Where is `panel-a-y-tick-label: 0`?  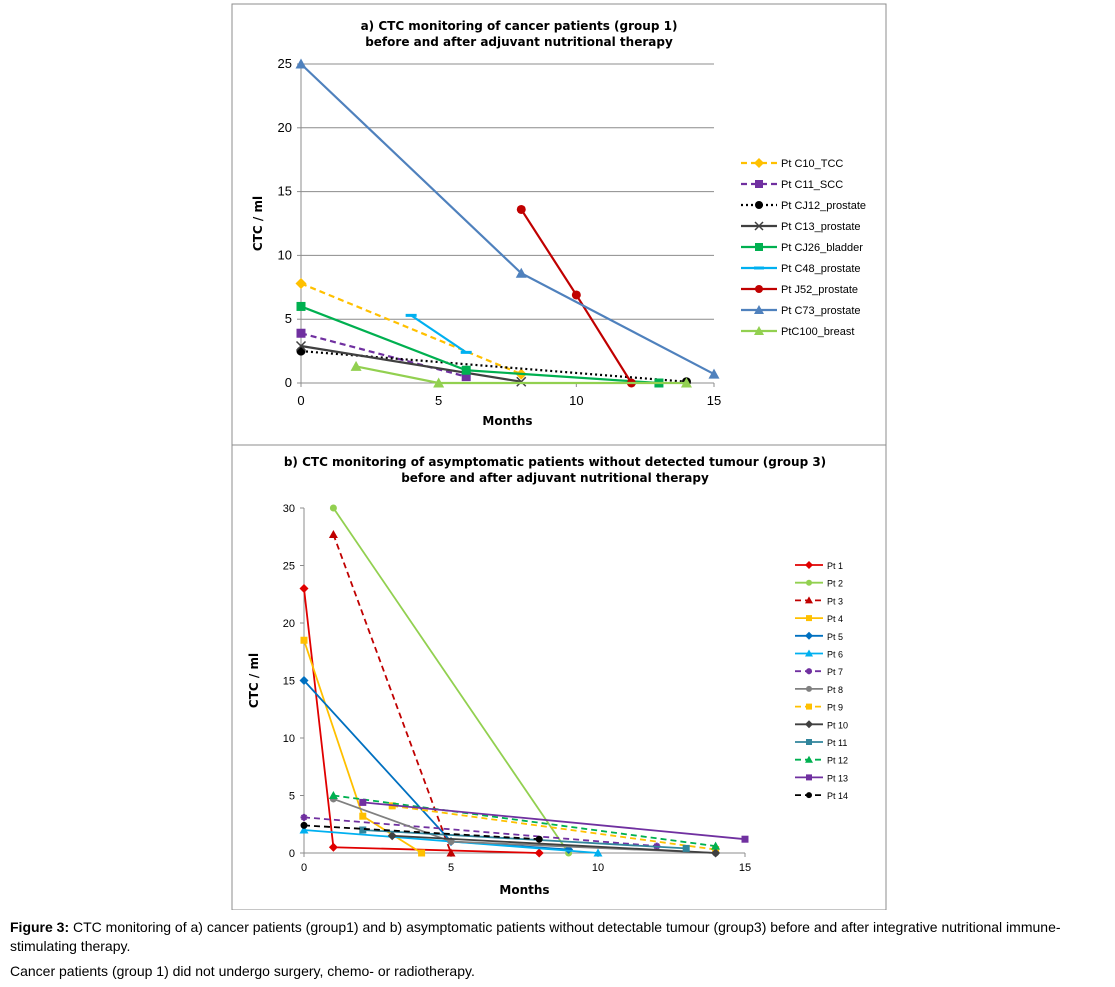 panel-a-y-tick-label: 0 is located at coordinates (288, 382).